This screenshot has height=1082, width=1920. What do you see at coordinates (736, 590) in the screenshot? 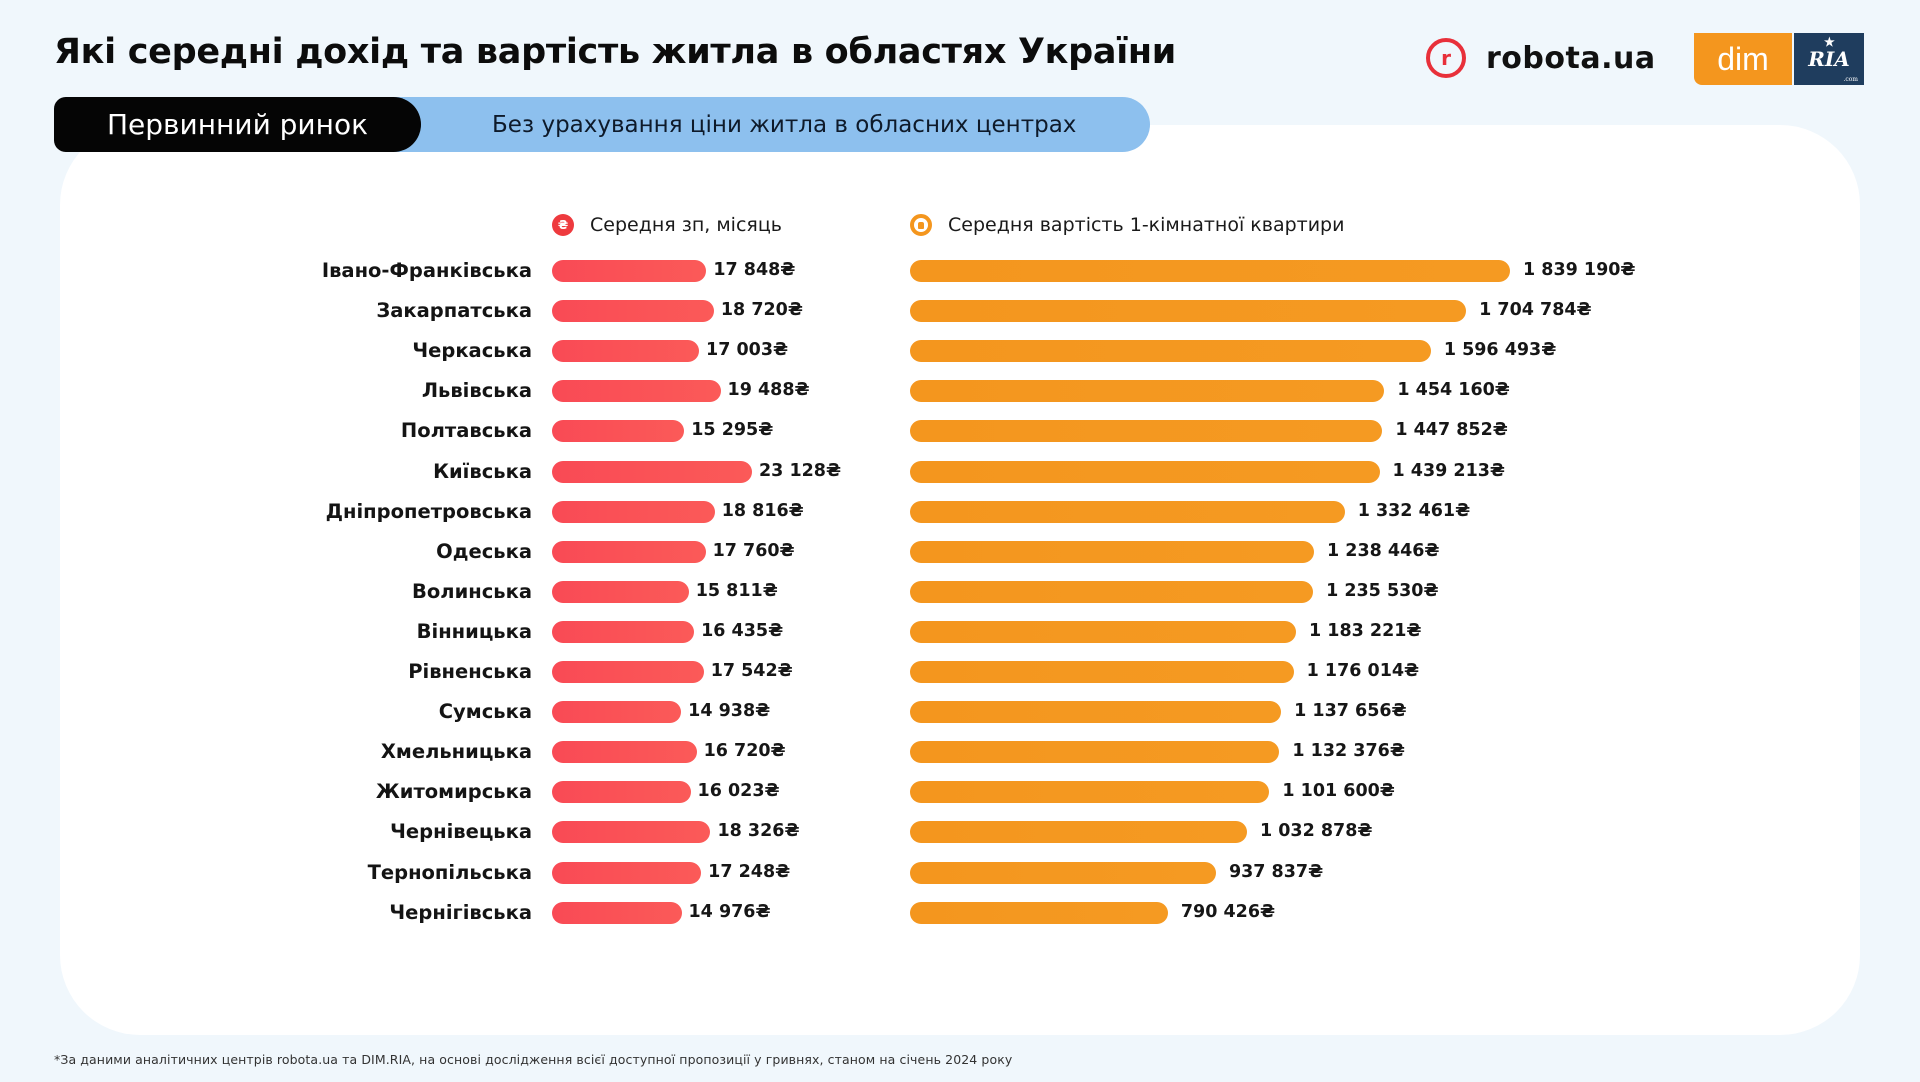
I see `salary-value-label: 15 811₴` at bounding box center [736, 590].